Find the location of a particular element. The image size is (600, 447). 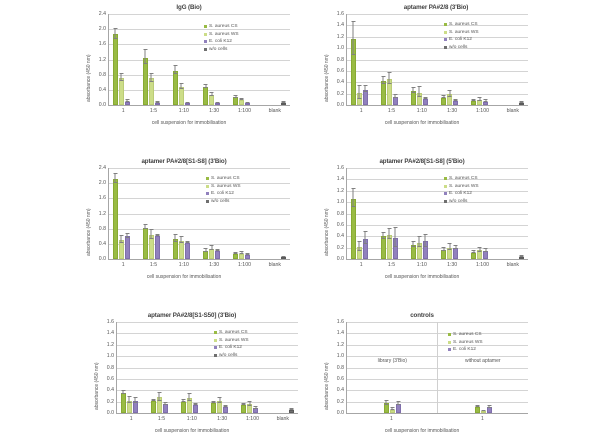

legend-label: w/o cells is located at coordinates (228, 355).